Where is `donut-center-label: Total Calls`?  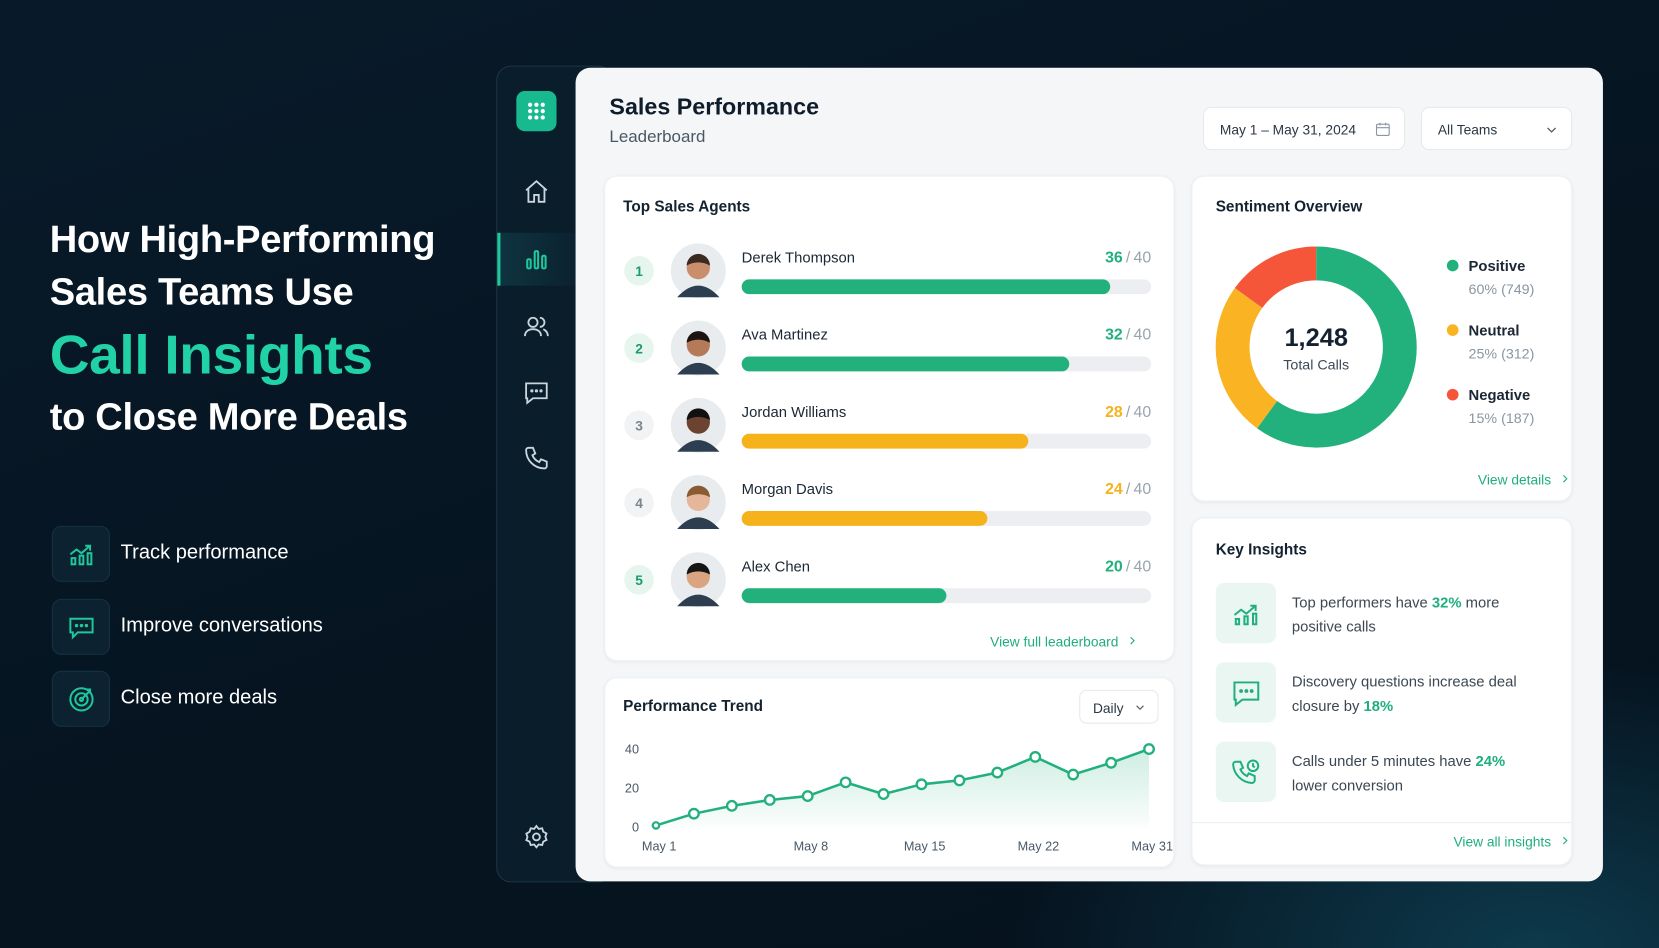
donut-center-label: Total Calls is located at coordinates (1316, 365).